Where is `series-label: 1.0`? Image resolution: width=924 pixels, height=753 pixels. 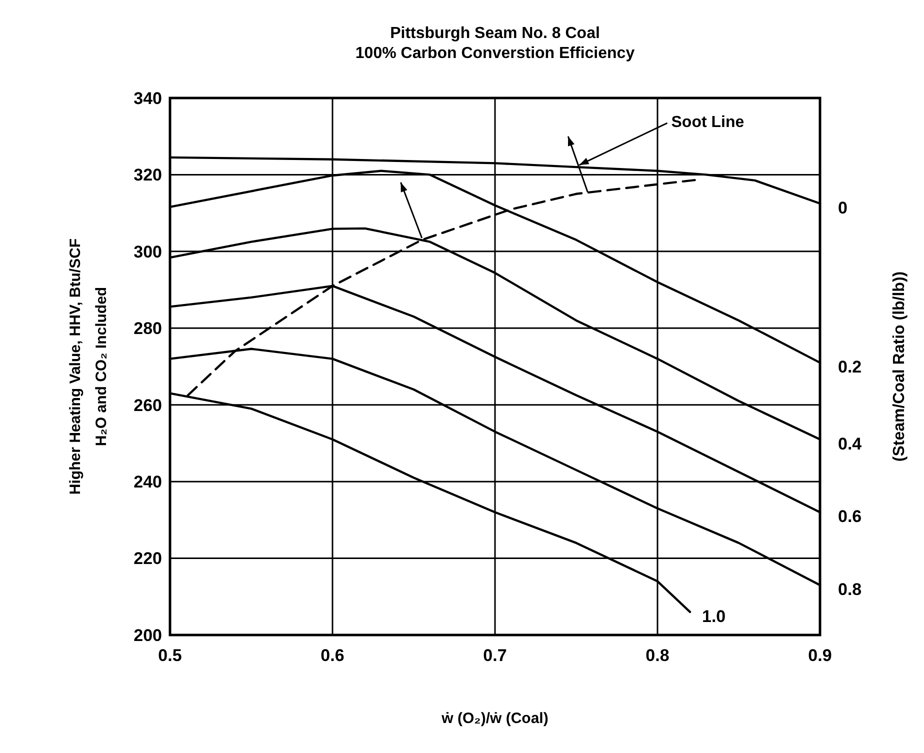 series-label: 1.0 is located at coordinates (714, 616).